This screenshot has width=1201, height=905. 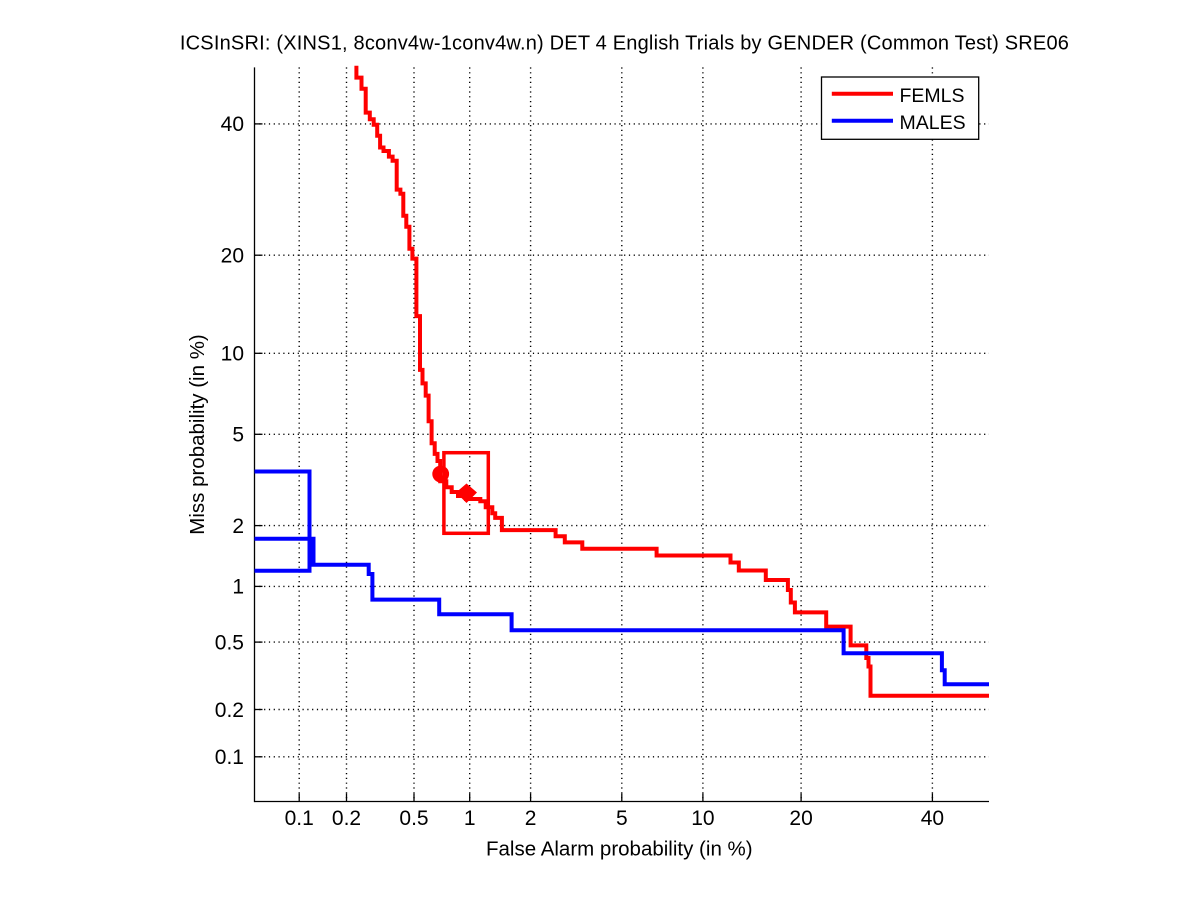 What do you see at coordinates (197, 434) in the screenshot?
I see `svg-text: Miss probability (in %)` at bounding box center [197, 434].